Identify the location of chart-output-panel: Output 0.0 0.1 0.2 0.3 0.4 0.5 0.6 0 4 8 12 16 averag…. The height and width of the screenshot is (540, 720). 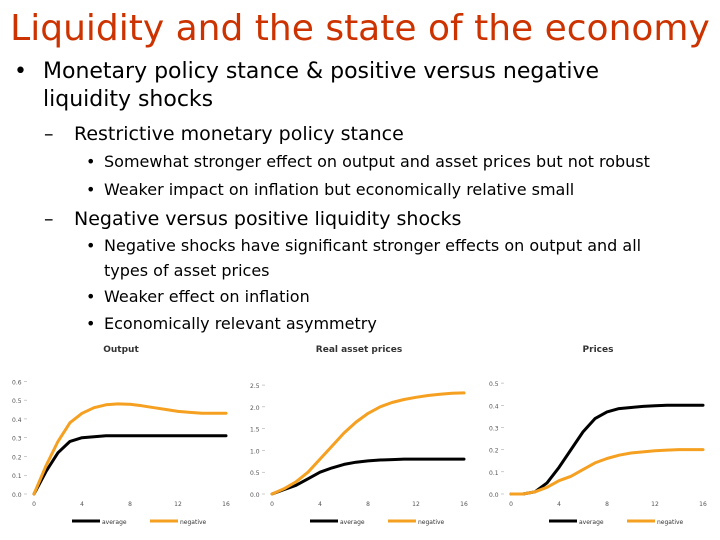
(121, 437).